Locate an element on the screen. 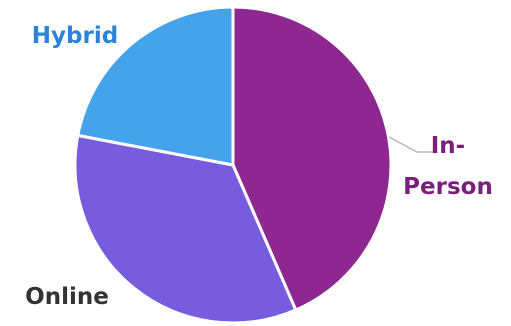 Image resolution: width=511 pixels, height=326 pixels. online-label: Online is located at coordinates (67, 297).